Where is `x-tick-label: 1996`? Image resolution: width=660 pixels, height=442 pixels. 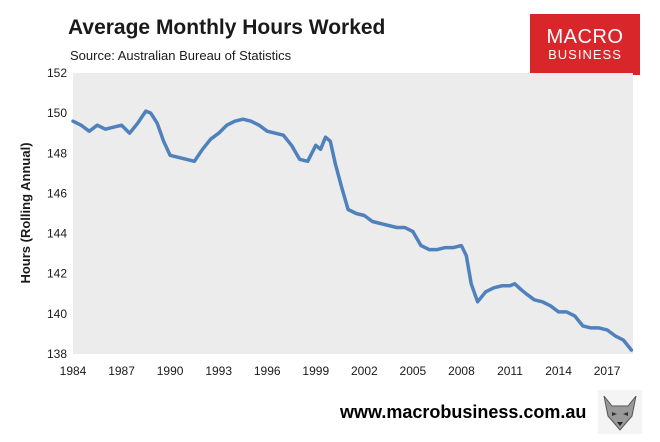
x-tick-label: 1996 is located at coordinates (267, 371).